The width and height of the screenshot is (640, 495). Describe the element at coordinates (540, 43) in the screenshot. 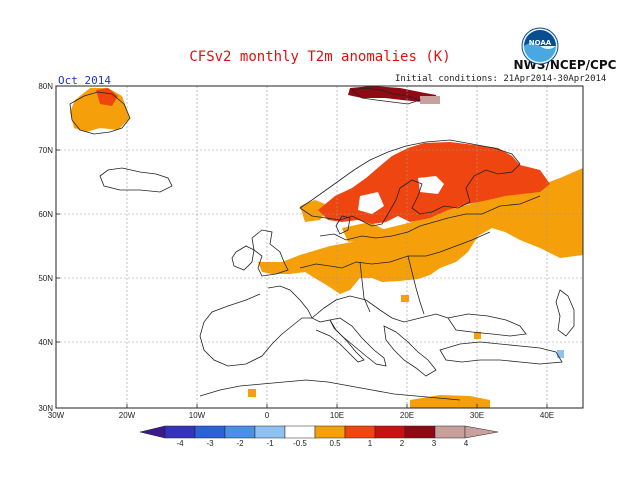

I see `logo-text: NOAA` at that location.